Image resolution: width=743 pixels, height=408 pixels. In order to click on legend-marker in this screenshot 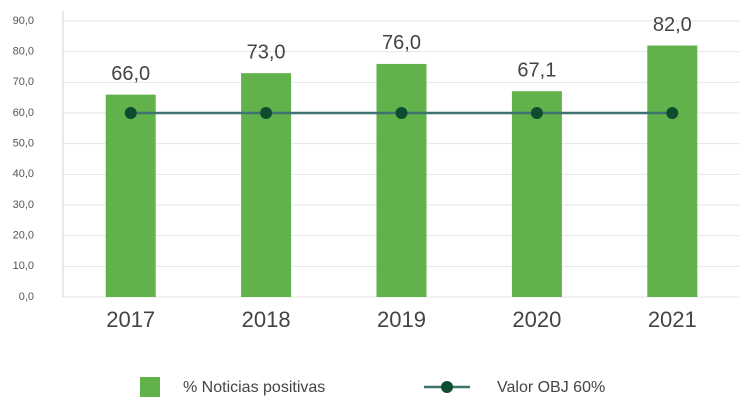, I will do `click(447, 387)`.